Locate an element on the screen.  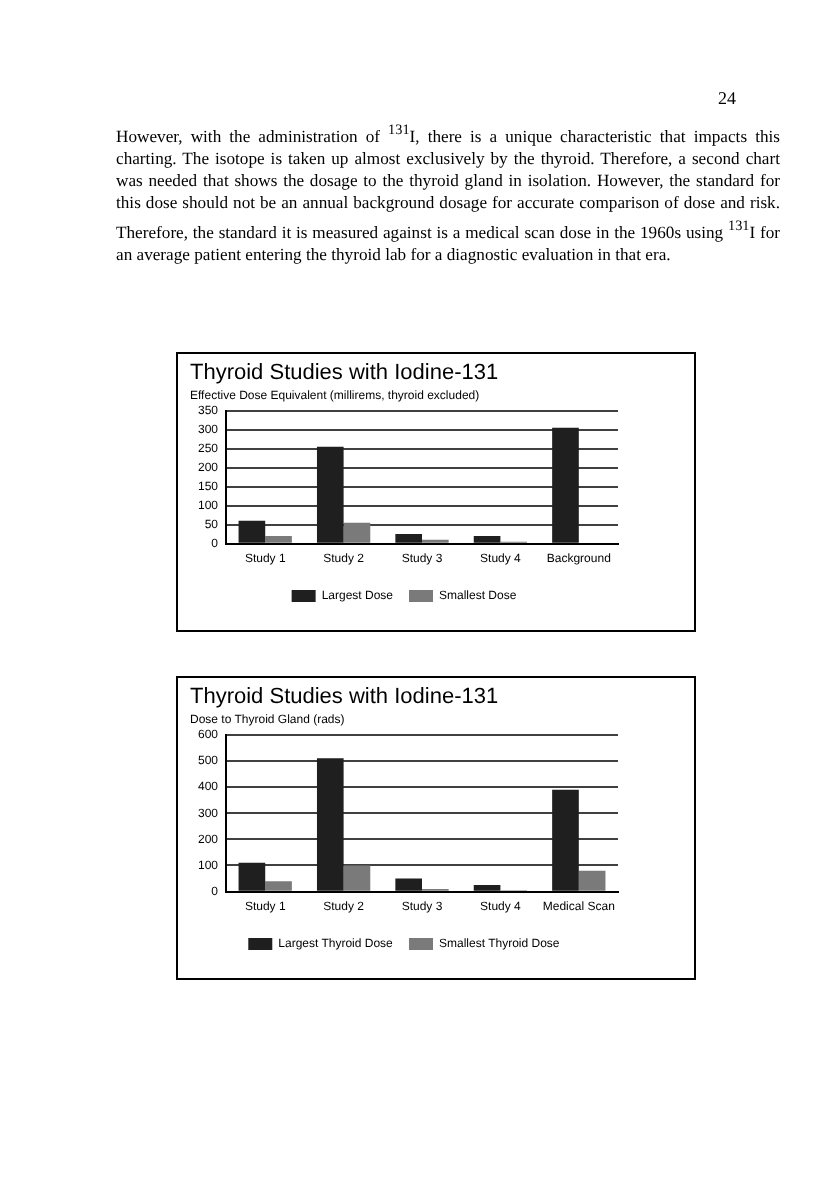
text: However, with the administration of $^{131}$I, there is a unique characteristic that impacts this charting. The isotope is taken up almost exclusively by the thyroid. Therefore, a second chart was needed that shows the dosage to the thyroid gland in isolation. However, the standard for this dose should not be an annual background dosage for accurate comparison of dose and risk. Therefore, the standard it is measured against is a medical scan dose in the 1960s using $^{131}$I for an average patient entering the thyroid lab for a diagnostic evaluation in that era. is located at coordinates (448, 193).